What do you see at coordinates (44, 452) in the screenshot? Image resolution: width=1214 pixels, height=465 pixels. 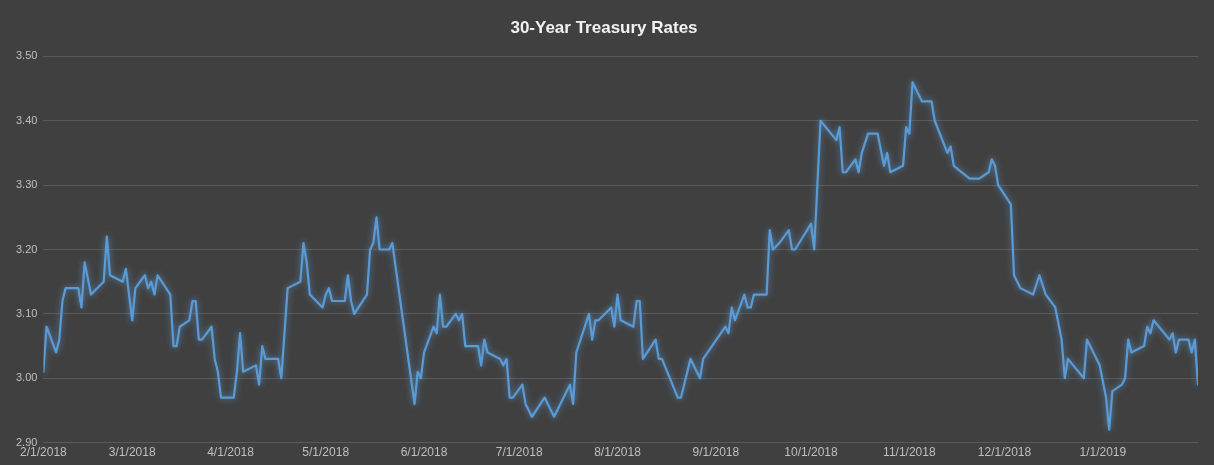 I see `x-tick-label: 2/1/2018` at bounding box center [44, 452].